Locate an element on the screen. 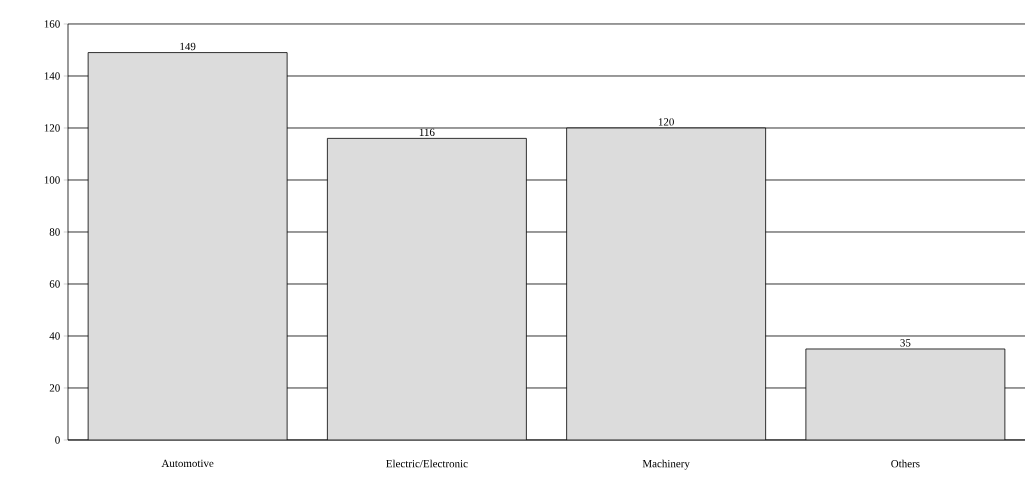  y-tick-label: 20 is located at coordinates (54, 388).